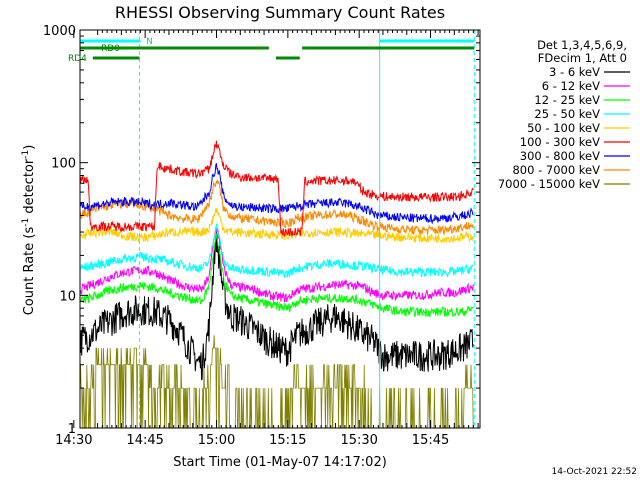  Describe the element at coordinates (77, 59) in the screenshot. I see `rd4-label: RD4` at that location.